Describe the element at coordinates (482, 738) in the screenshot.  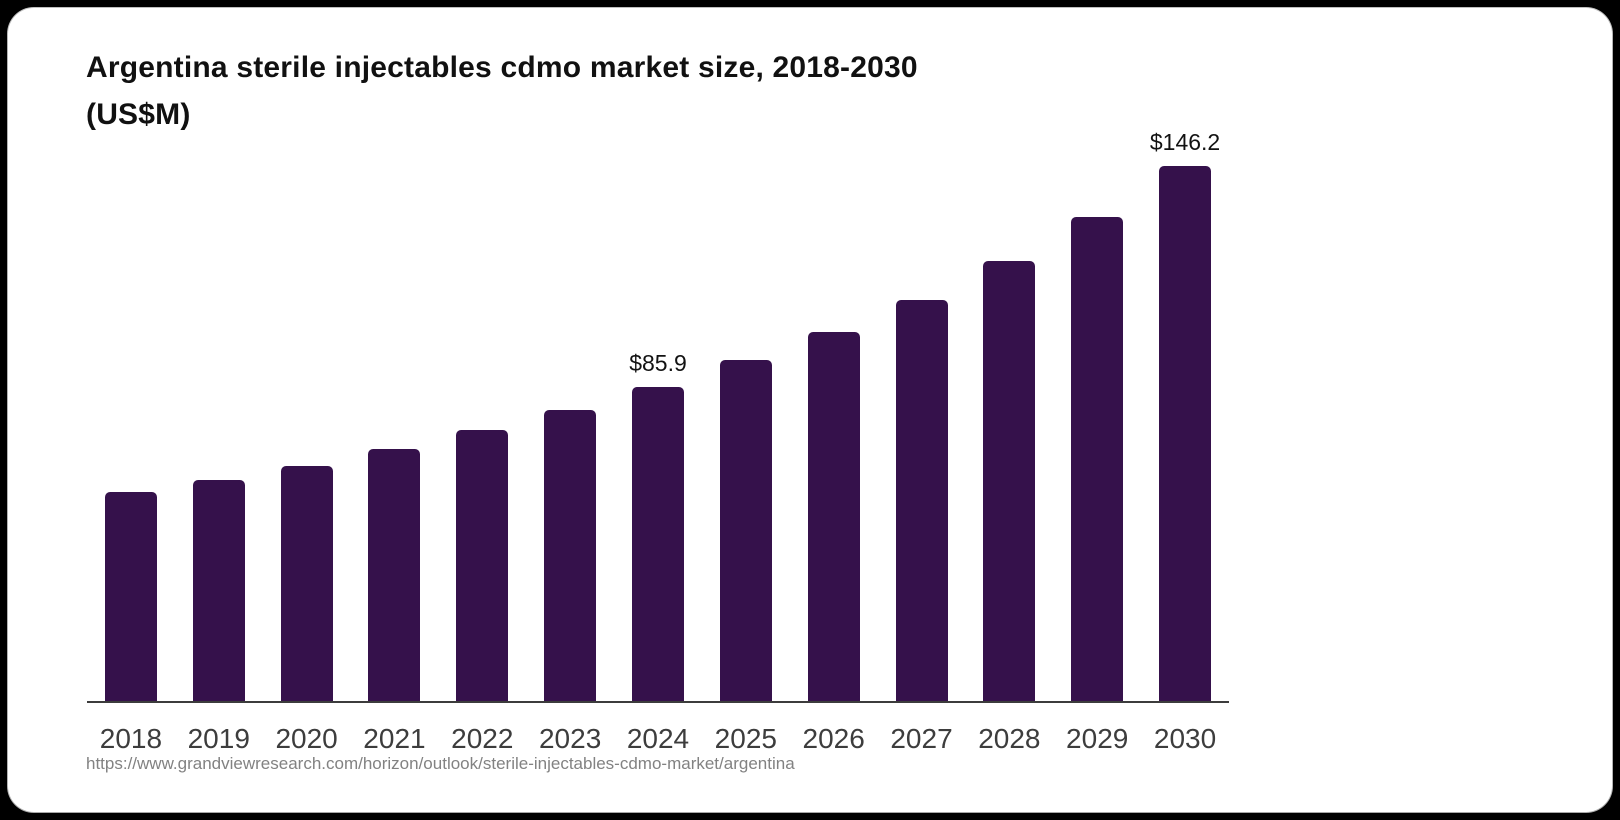
I see `x-tick-label-2022: 2022` at that location.